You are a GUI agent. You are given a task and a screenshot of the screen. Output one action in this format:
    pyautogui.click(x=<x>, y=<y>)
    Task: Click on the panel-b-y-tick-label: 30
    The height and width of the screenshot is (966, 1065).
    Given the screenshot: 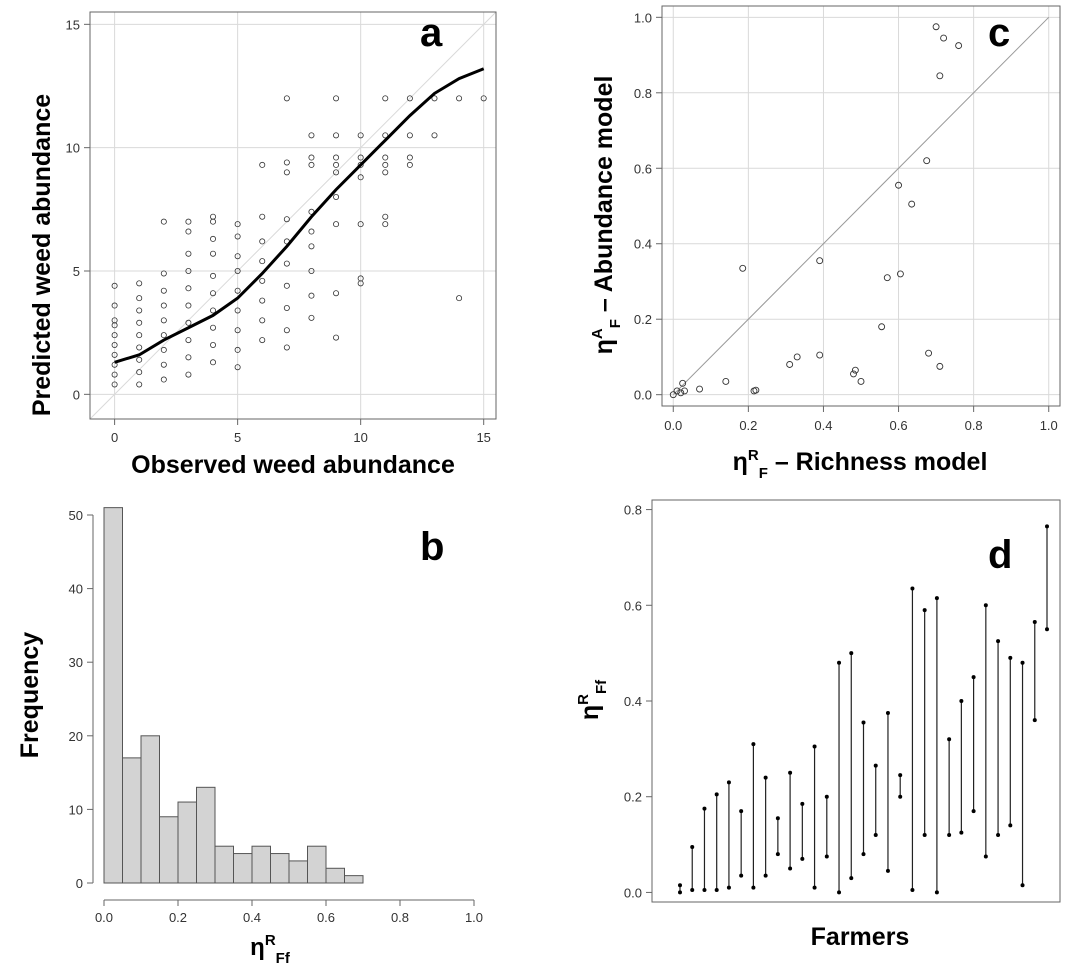 What is the action you would take?
    pyautogui.click(x=76, y=662)
    